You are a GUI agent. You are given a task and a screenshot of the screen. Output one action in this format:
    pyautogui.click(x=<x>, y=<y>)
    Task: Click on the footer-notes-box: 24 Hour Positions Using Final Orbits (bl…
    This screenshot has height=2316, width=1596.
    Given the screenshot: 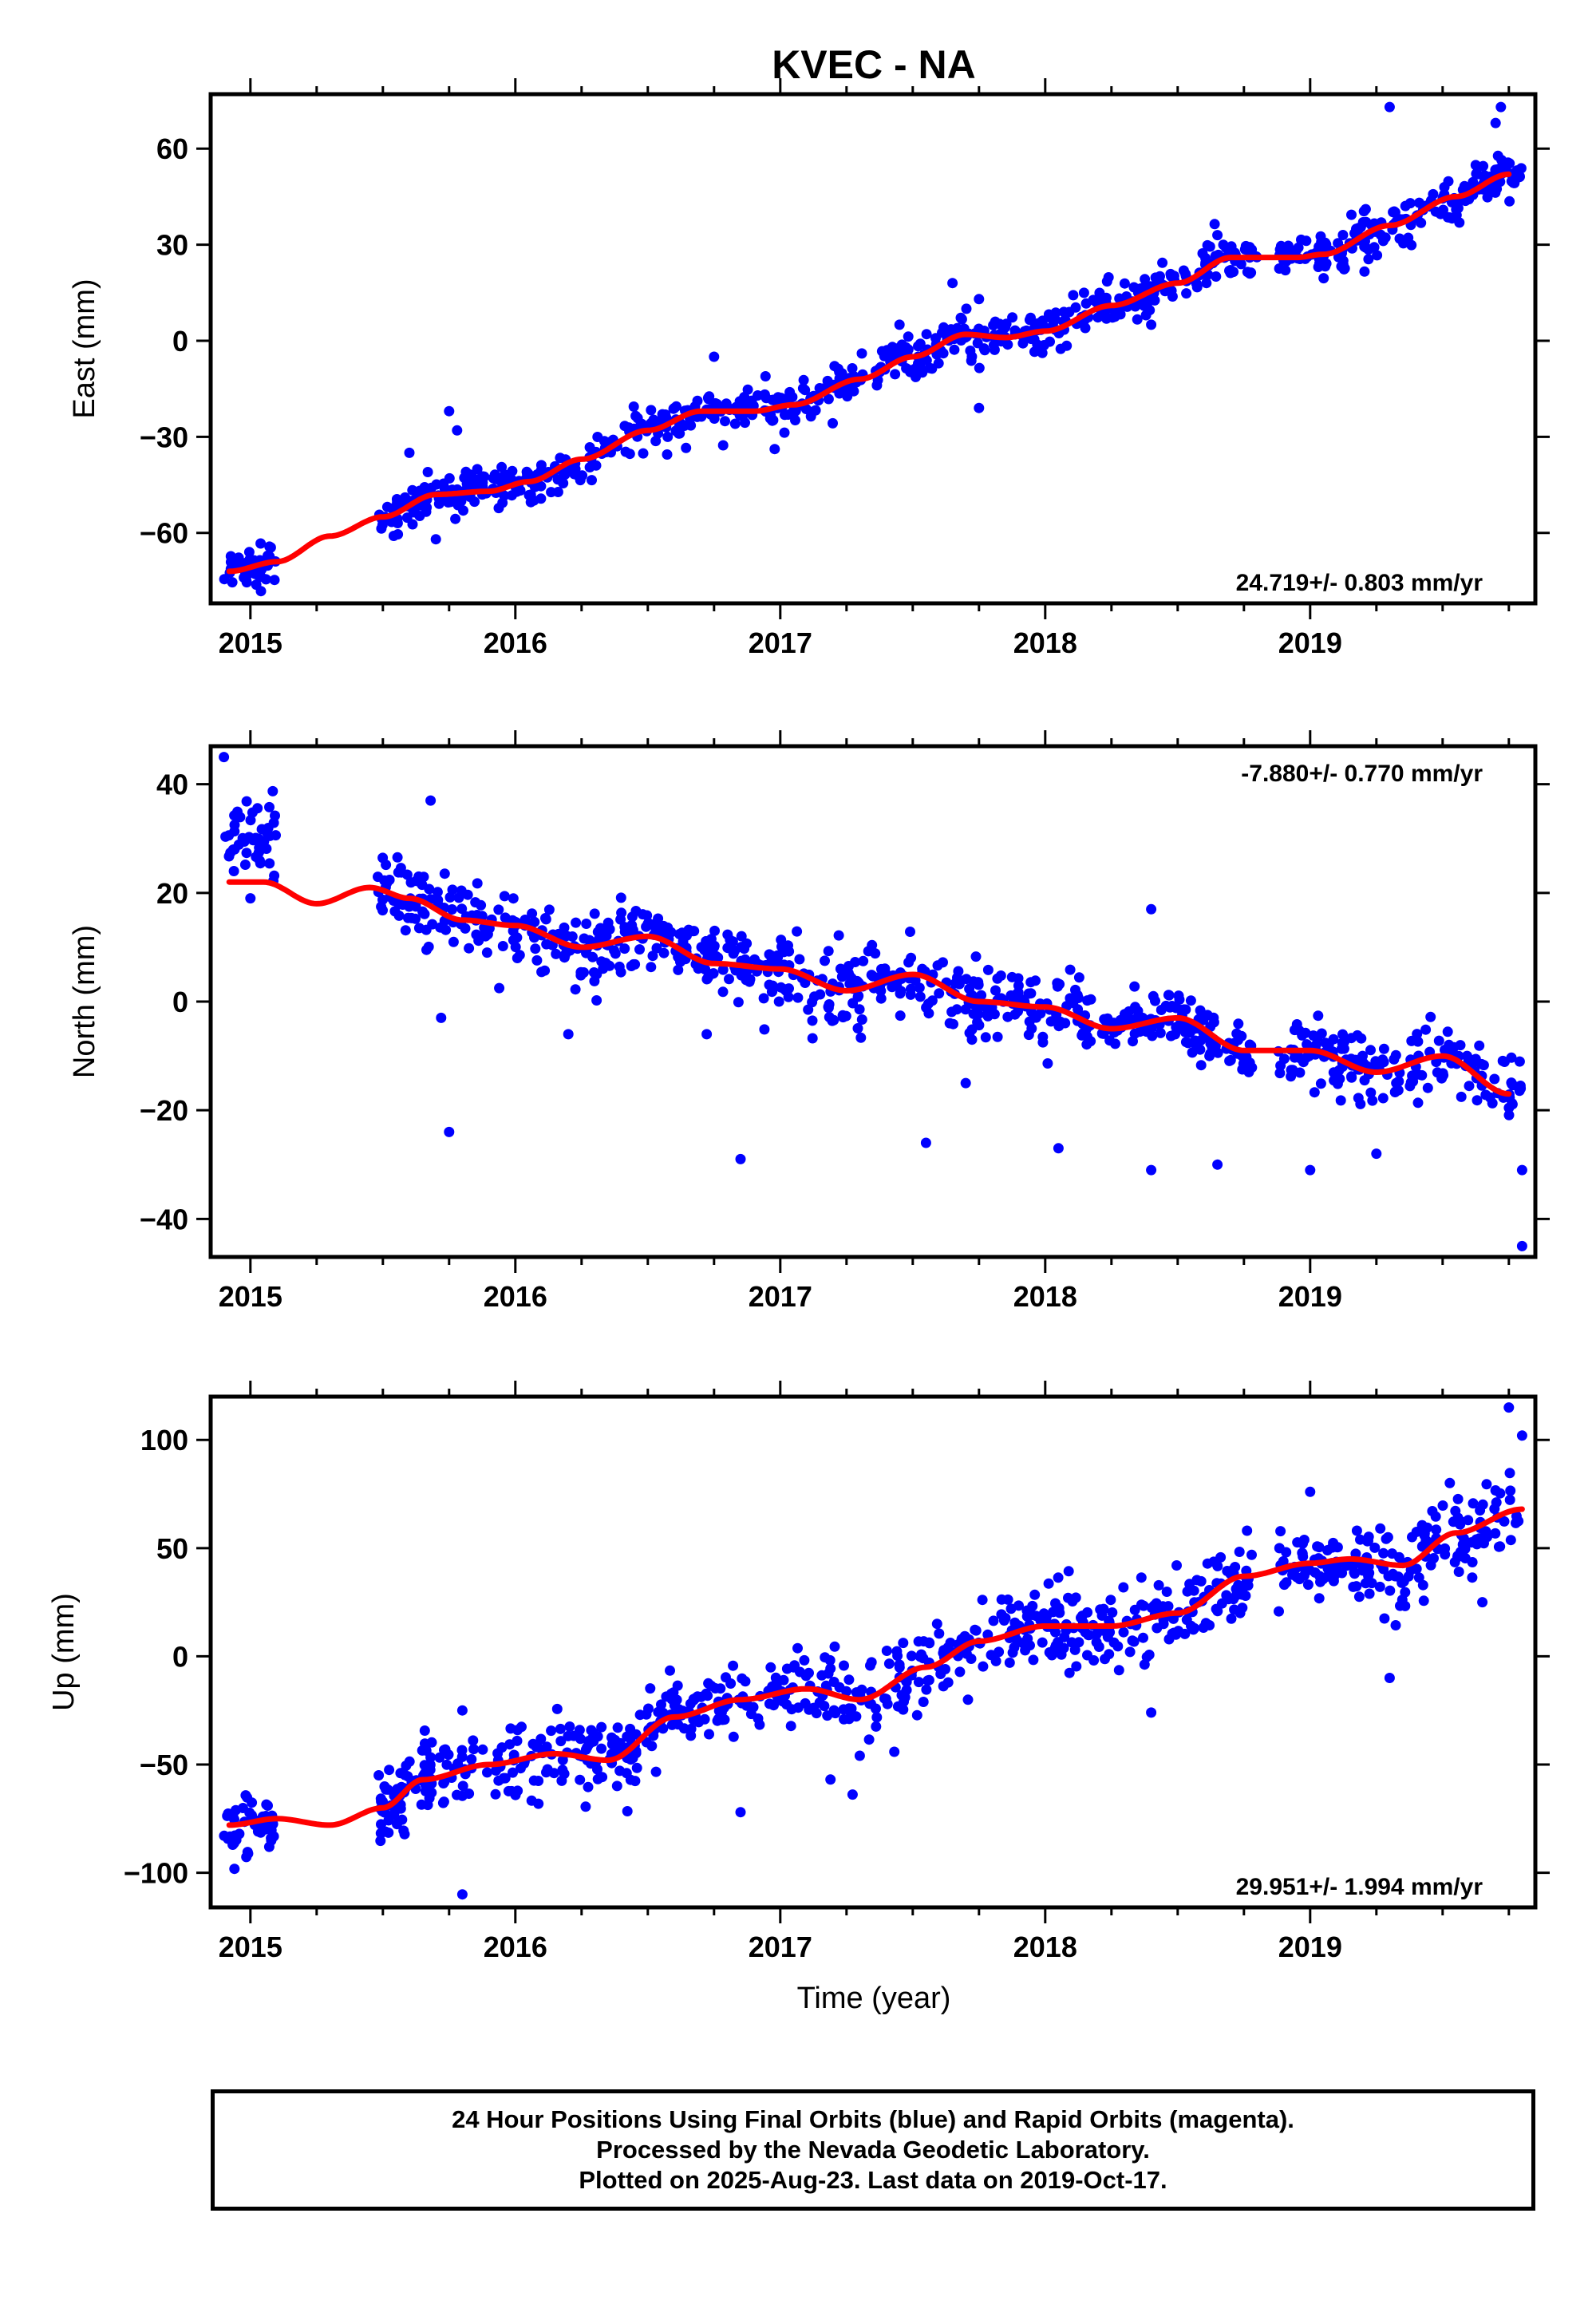 What is the action you would take?
    pyautogui.click(x=873, y=2150)
    